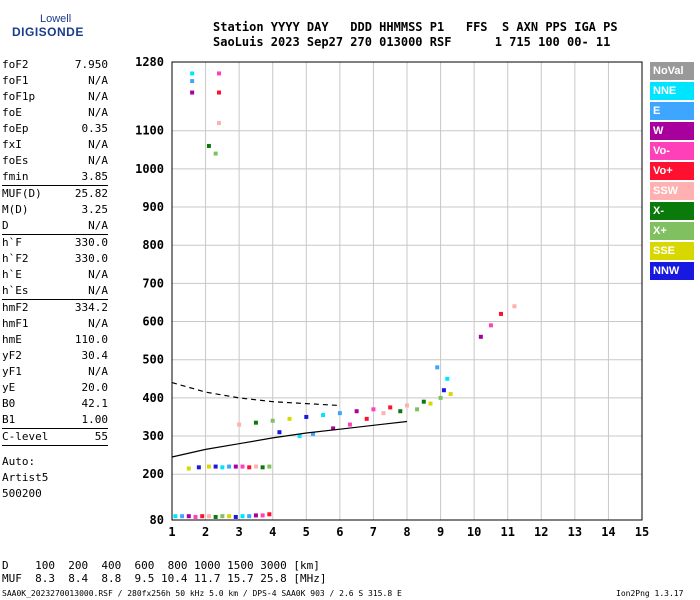 This screenshot has height=600, width=700. I want to click on x-tick-label: 3, so click(239, 532).